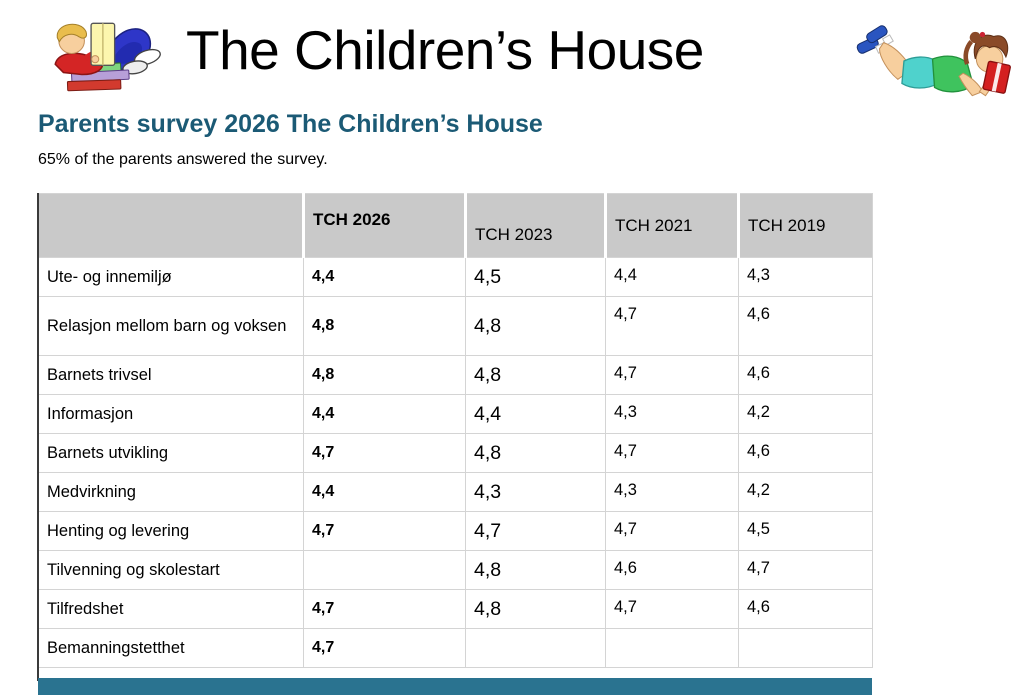 The height and width of the screenshot is (695, 1024). I want to click on survey-response-rate-text: 65% of the parents answered the survey., so click(183, 159).